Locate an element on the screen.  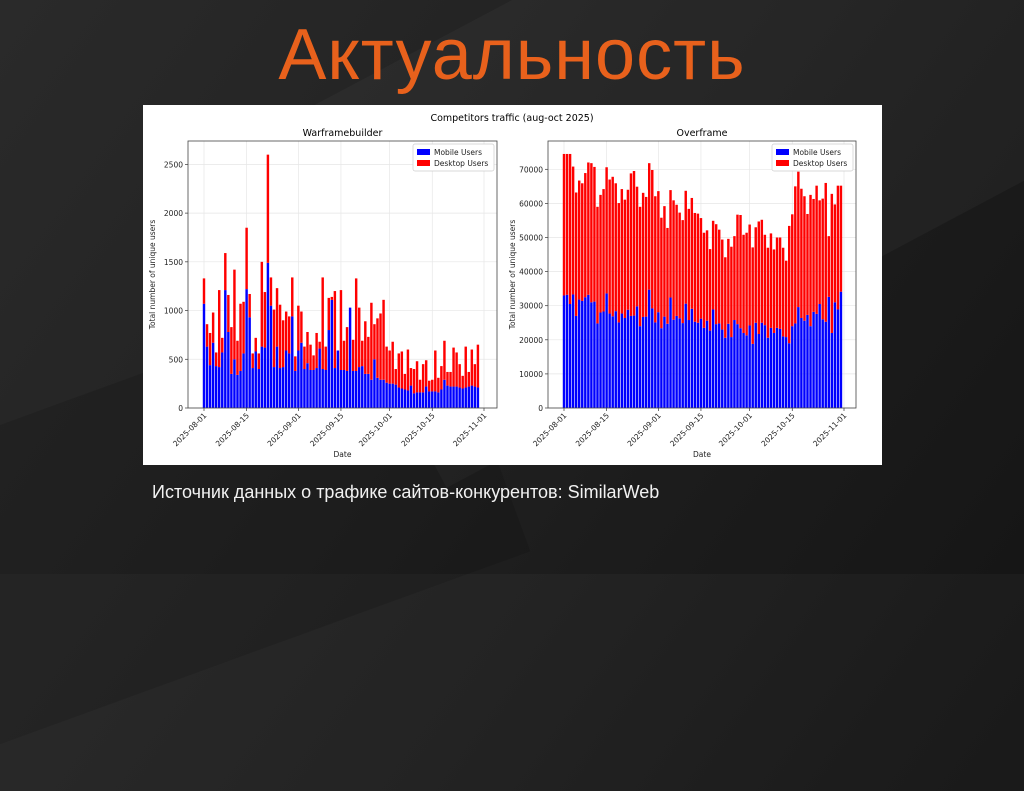
x-tick-label: 2025-10-15 is located at coordinates (417, 429).